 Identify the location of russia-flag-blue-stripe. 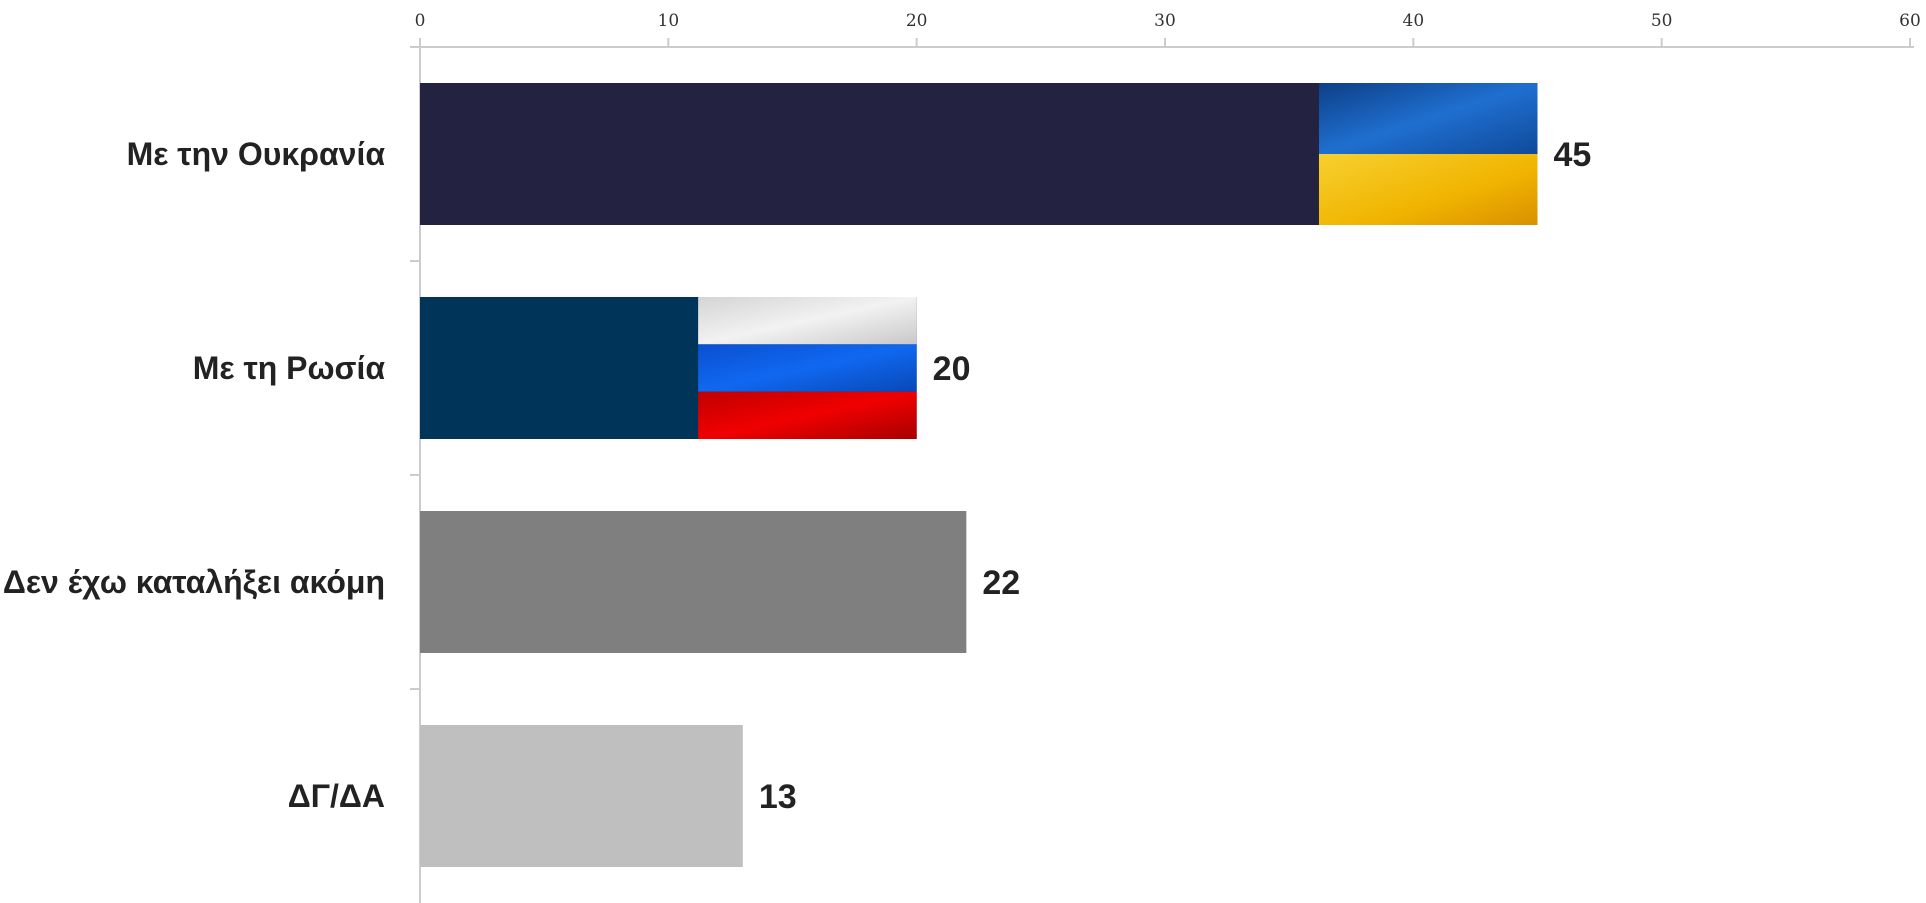
(807, 368).